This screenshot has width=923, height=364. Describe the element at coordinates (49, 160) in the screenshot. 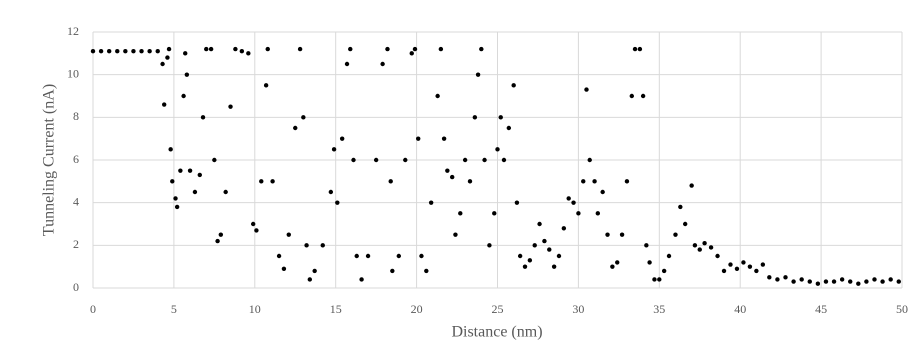

I see `y-axis-title: Tunneling Current (nA)` at that location.